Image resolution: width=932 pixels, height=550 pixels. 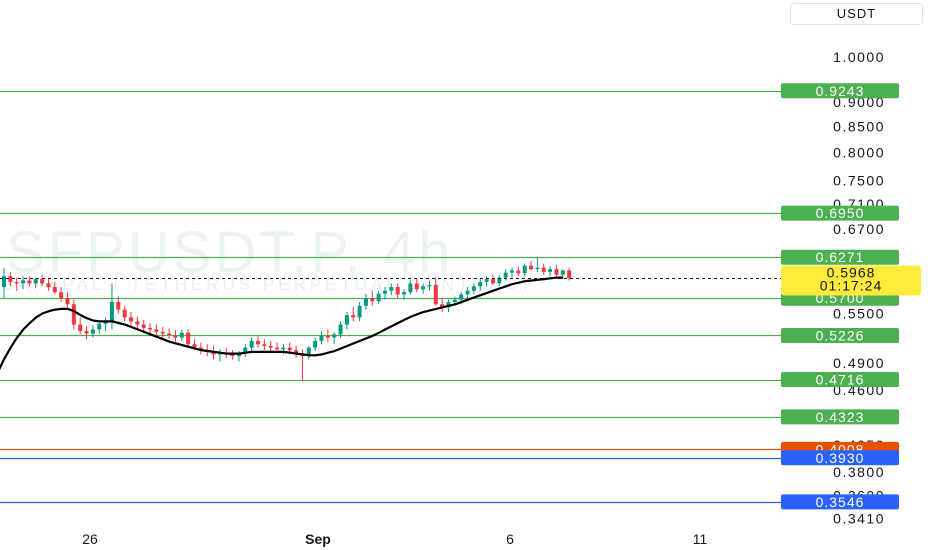 What do you see at coordinates (90, 539) in the screenshot?
I see `time-axis-tick: 26` at bounding box center [90, 539].